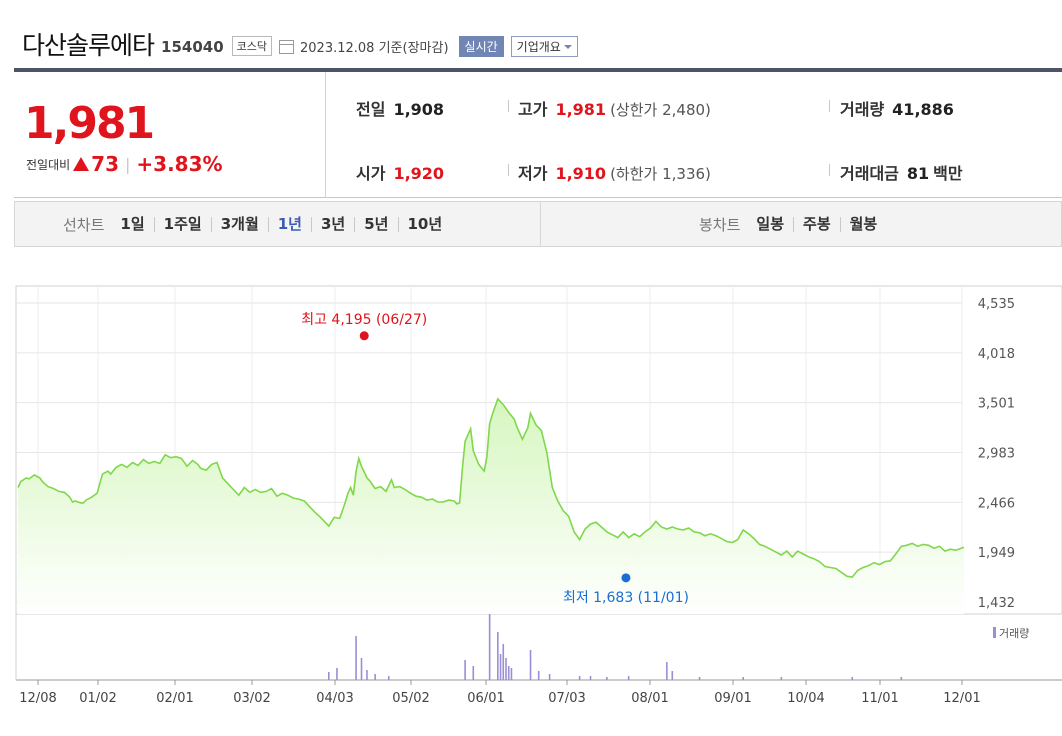 The image size is (1062, 736). I want to click on low-cell: 저가 1,910 (하한가 1,336), so click(614, 172).